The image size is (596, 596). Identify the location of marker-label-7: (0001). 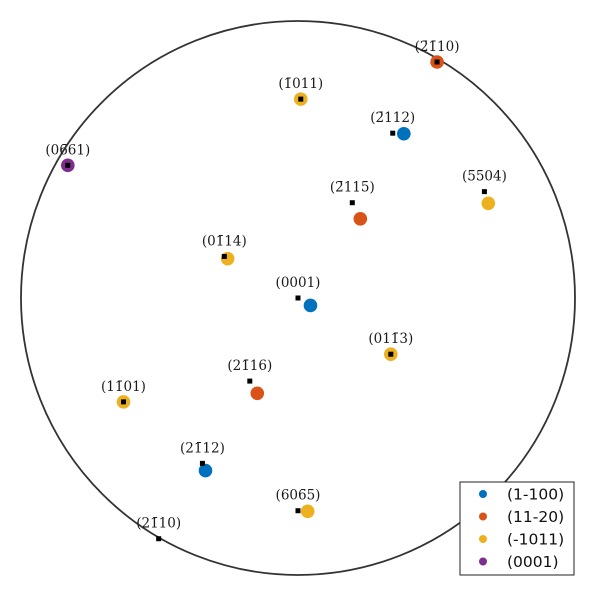
(298, 283).